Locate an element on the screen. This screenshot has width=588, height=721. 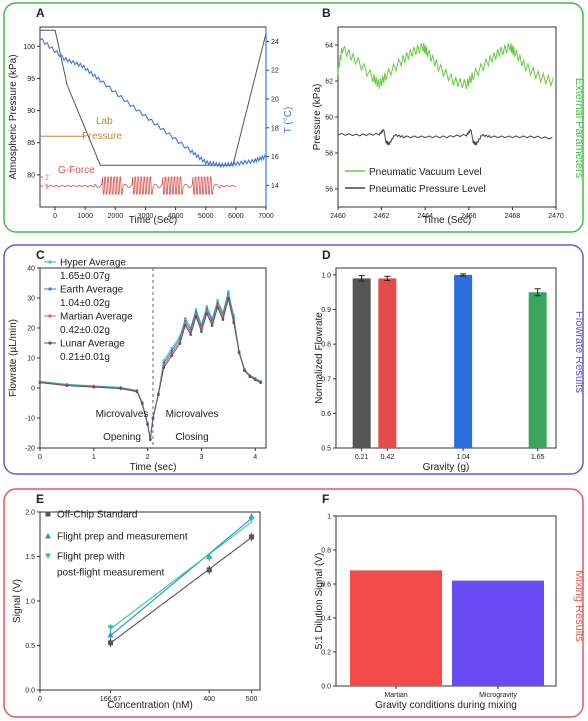
panel-d-y-tick-label: 0.7 is located at coordinates (326, 379).